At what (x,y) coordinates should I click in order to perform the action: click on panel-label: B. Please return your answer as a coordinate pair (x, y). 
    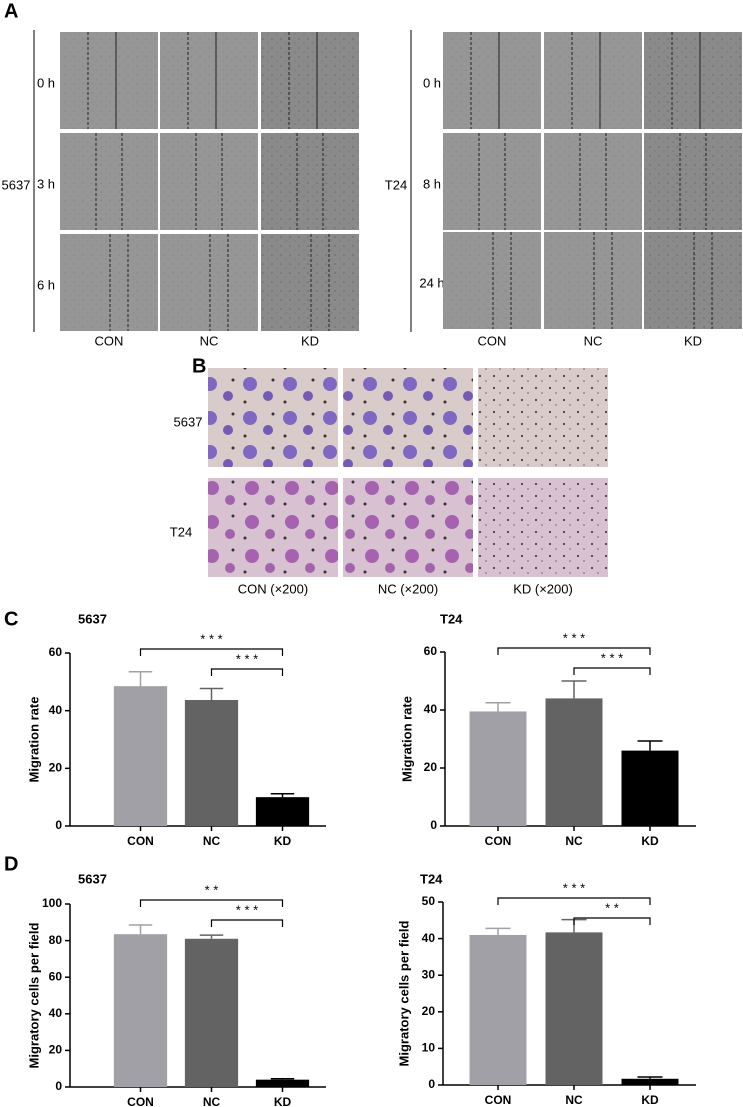
    Looking at the image, I should click on (199, 366).